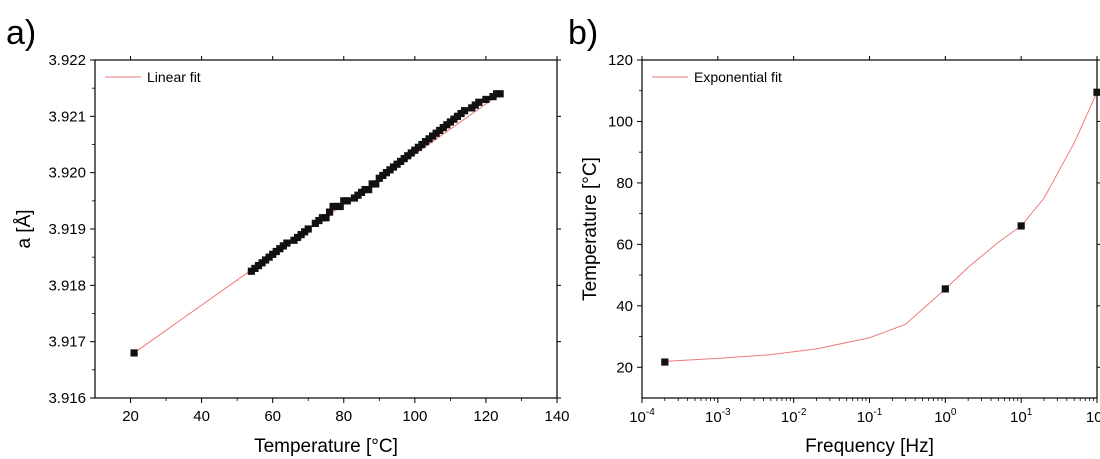  I want to click on y-axis-title: a [Å], so click(24, 228).